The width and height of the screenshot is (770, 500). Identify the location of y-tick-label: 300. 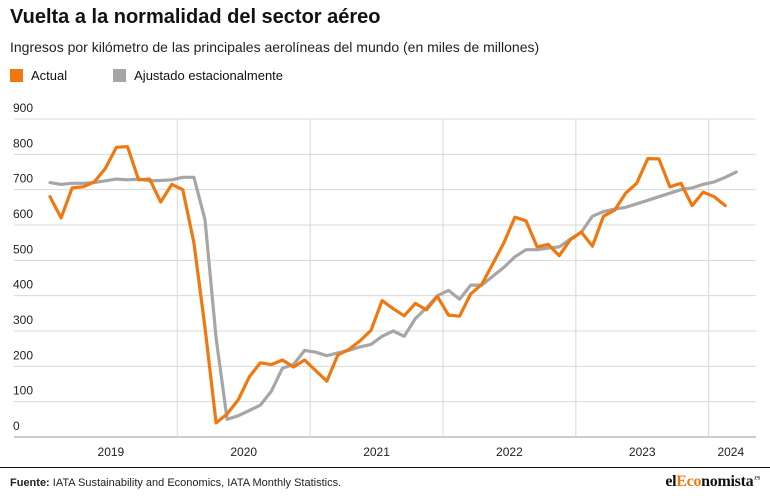
(23, 320).